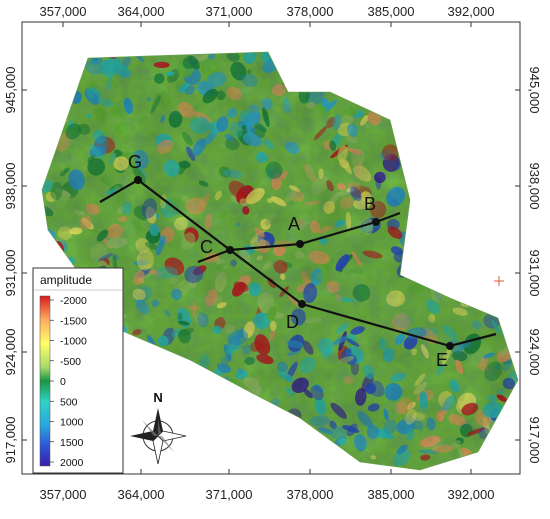  What do you see at coordinates (135, 162) in the screenshot?
I see `point-g-label: G` at bounding box center [135, 162].